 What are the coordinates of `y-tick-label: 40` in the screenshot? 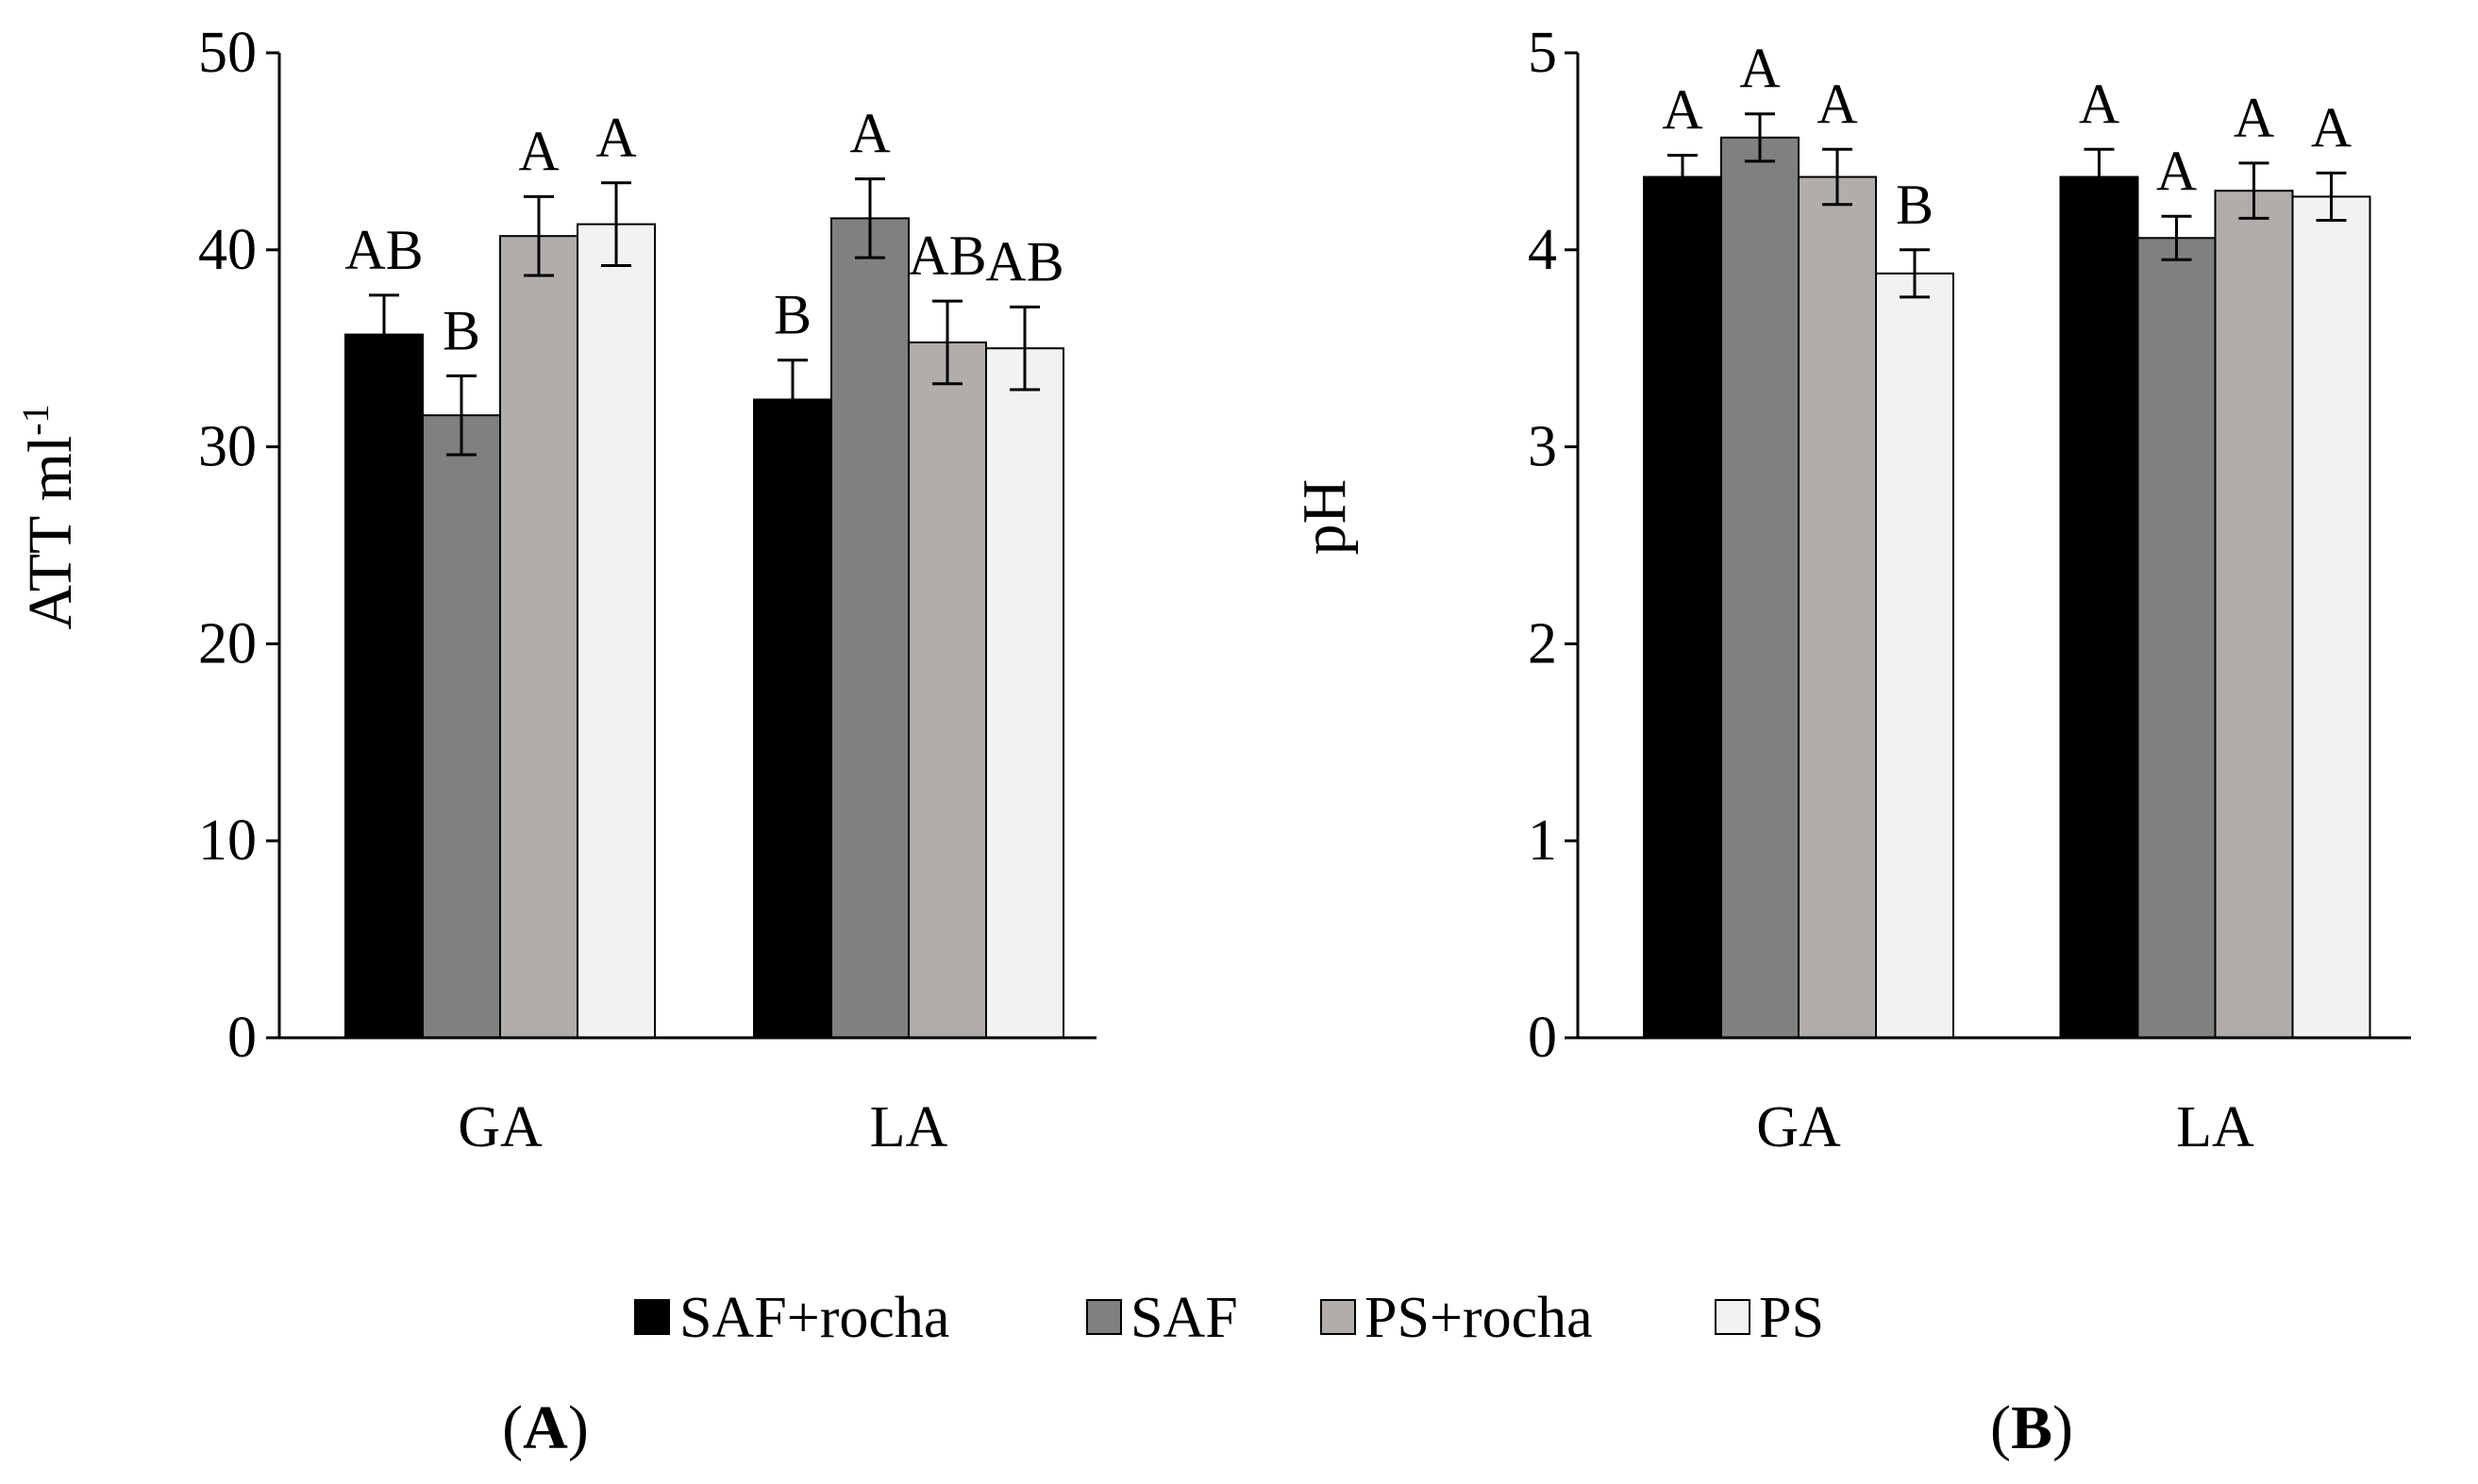 It's located at (227, 250).